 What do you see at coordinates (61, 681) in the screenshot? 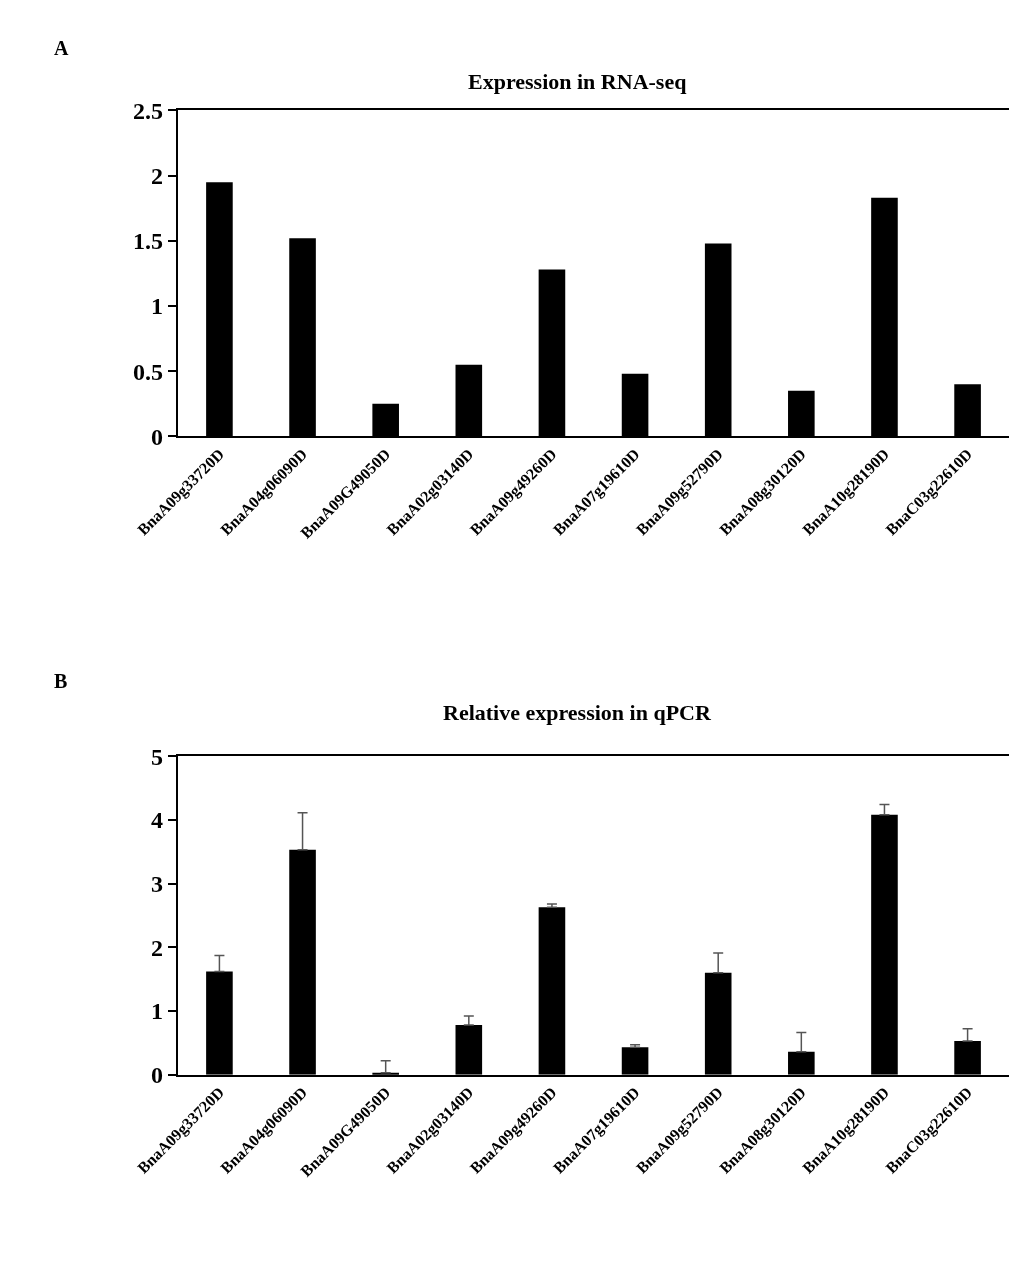
I see `chart-subtitle: B` at bounding box center [61, 681].